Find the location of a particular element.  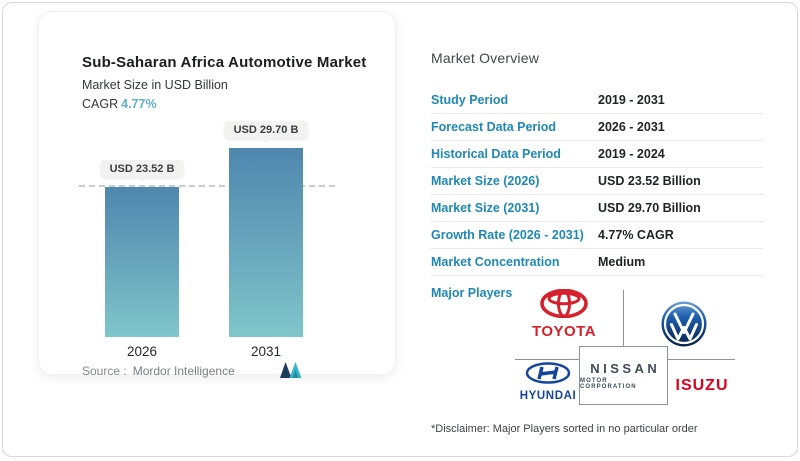

cagr-line: CAGR 4.77% is located at coordinates (119, 104).